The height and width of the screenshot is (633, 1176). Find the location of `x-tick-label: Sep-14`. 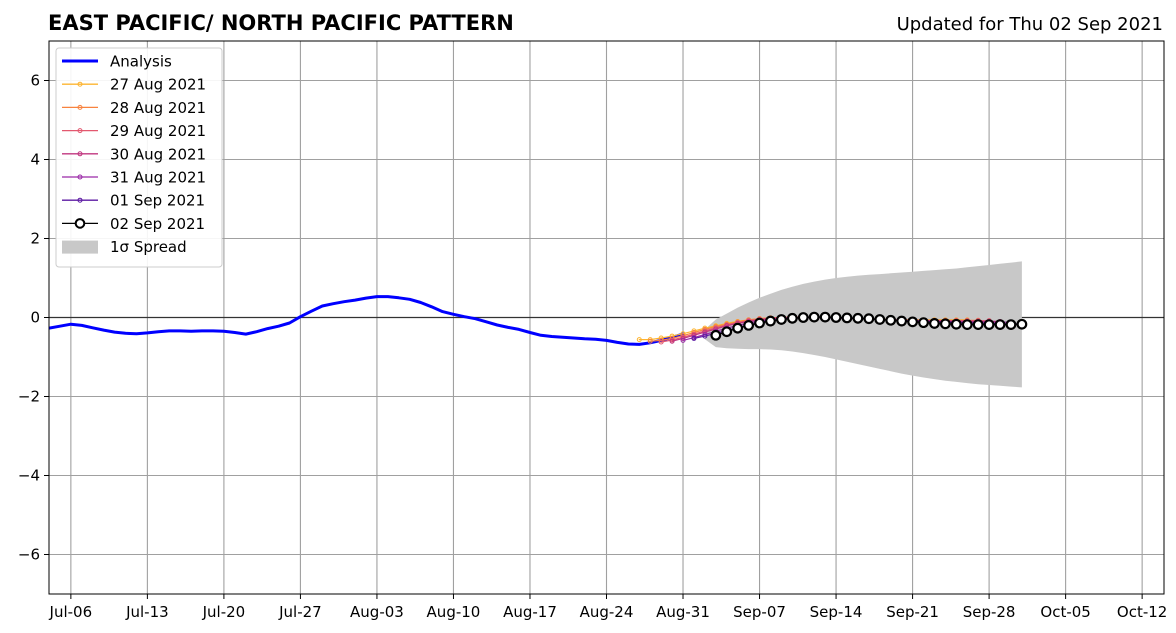

x-tick-label: Sep-14 is located at coordinates (836, 612).